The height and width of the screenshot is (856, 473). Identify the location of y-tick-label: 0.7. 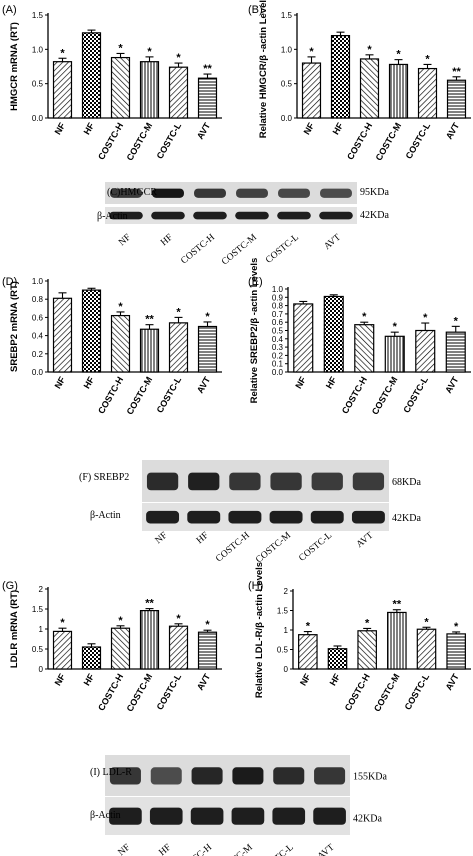
(278, 314).